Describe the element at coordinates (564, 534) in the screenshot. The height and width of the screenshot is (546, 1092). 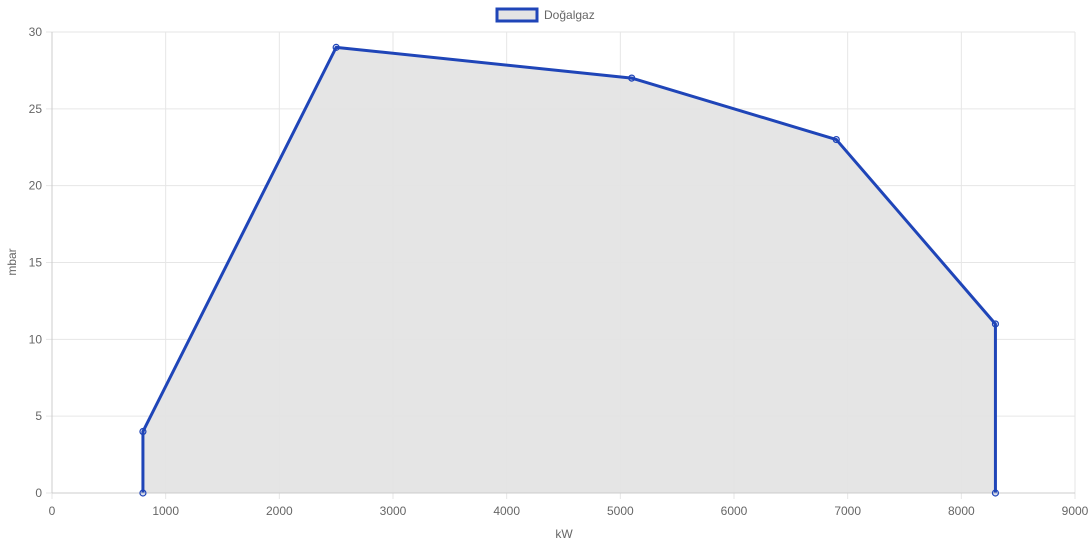
I see `x-axis-title: kW` at that location.